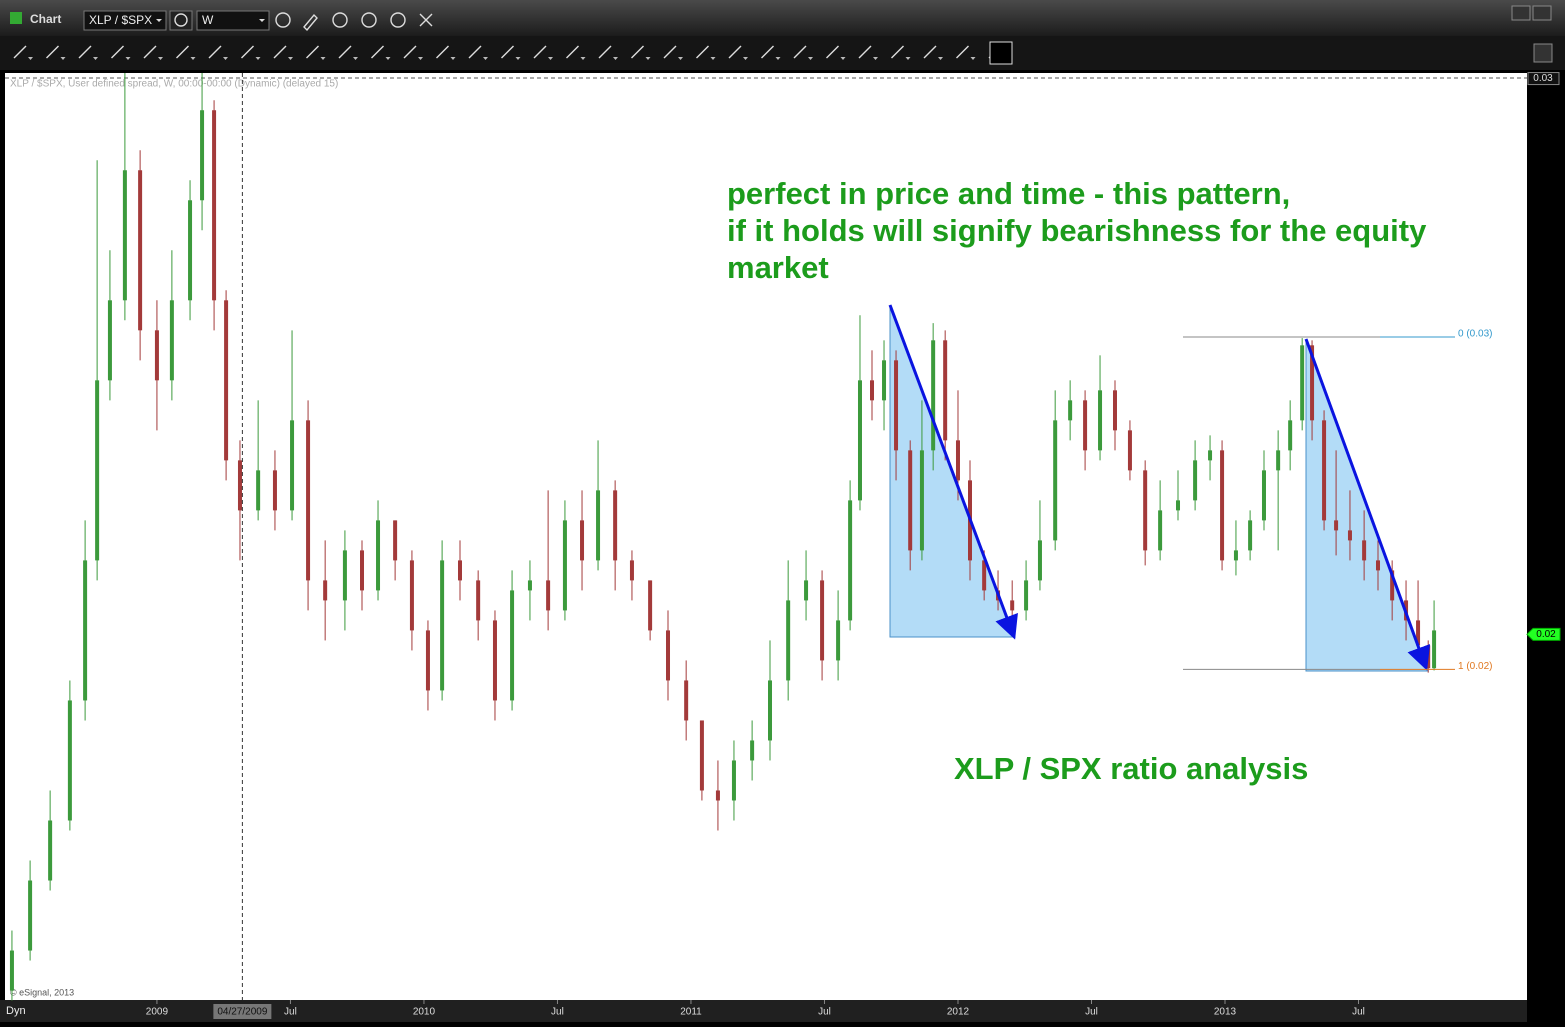  I want to click on interval: W, so click(208, 20).